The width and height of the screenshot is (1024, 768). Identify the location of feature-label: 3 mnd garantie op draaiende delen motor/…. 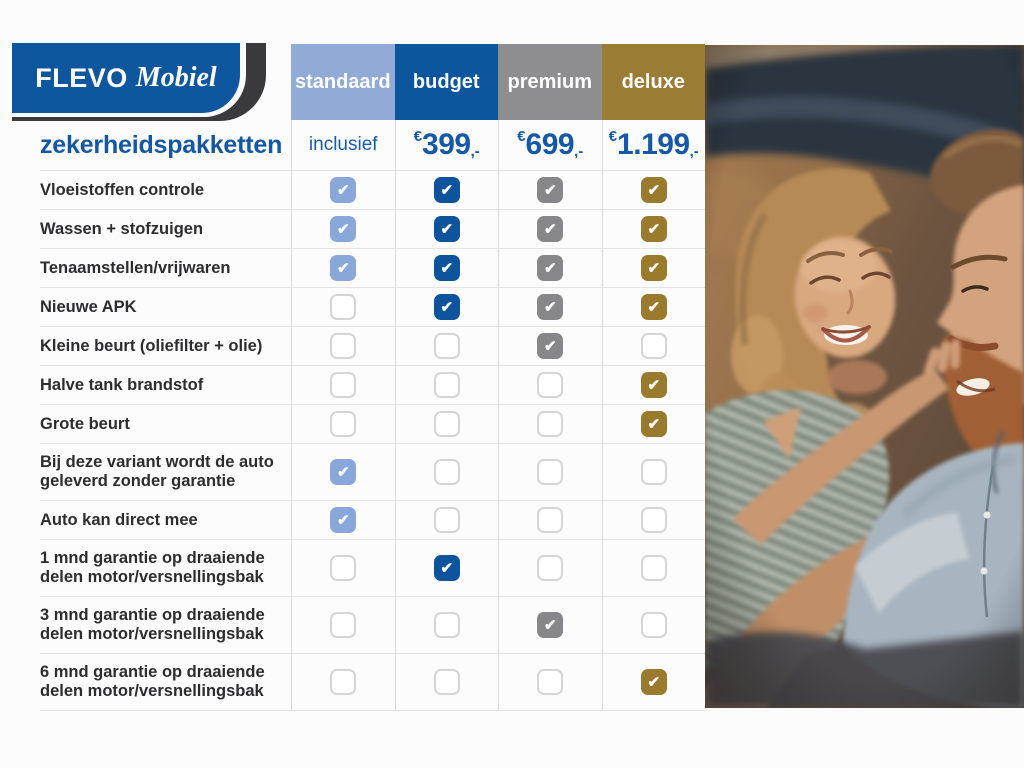
(152, 624).